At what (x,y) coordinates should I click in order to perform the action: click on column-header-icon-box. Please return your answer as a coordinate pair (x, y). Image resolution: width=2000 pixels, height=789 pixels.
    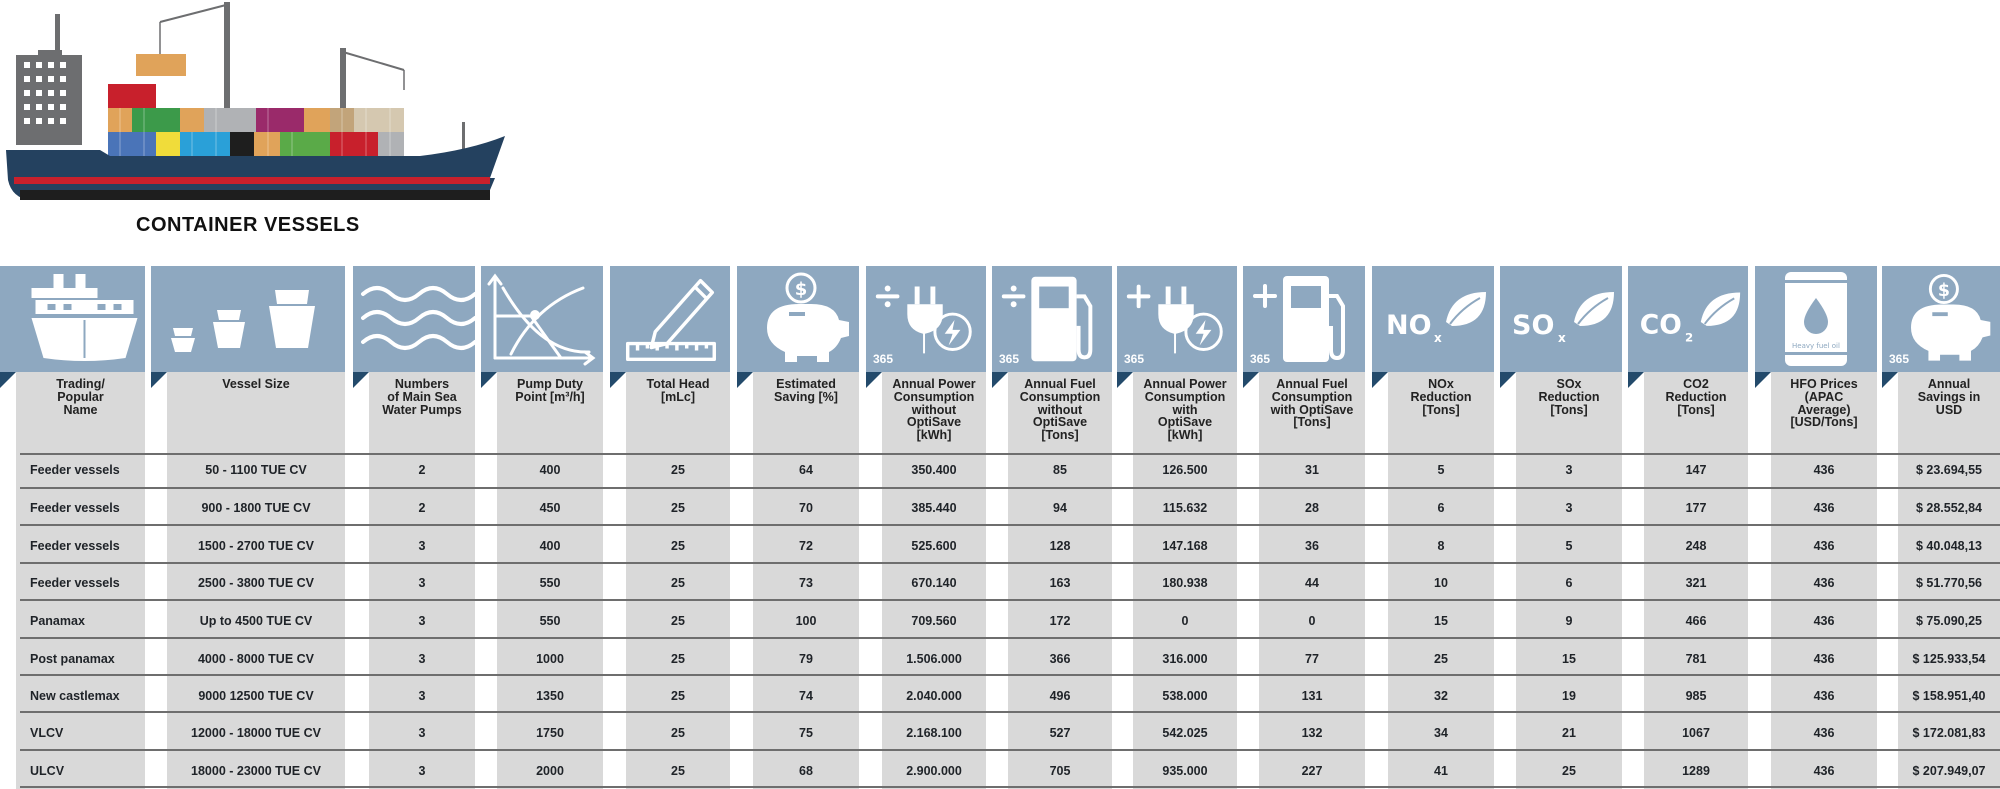
    Looking at the image, I should click on (248, 319).